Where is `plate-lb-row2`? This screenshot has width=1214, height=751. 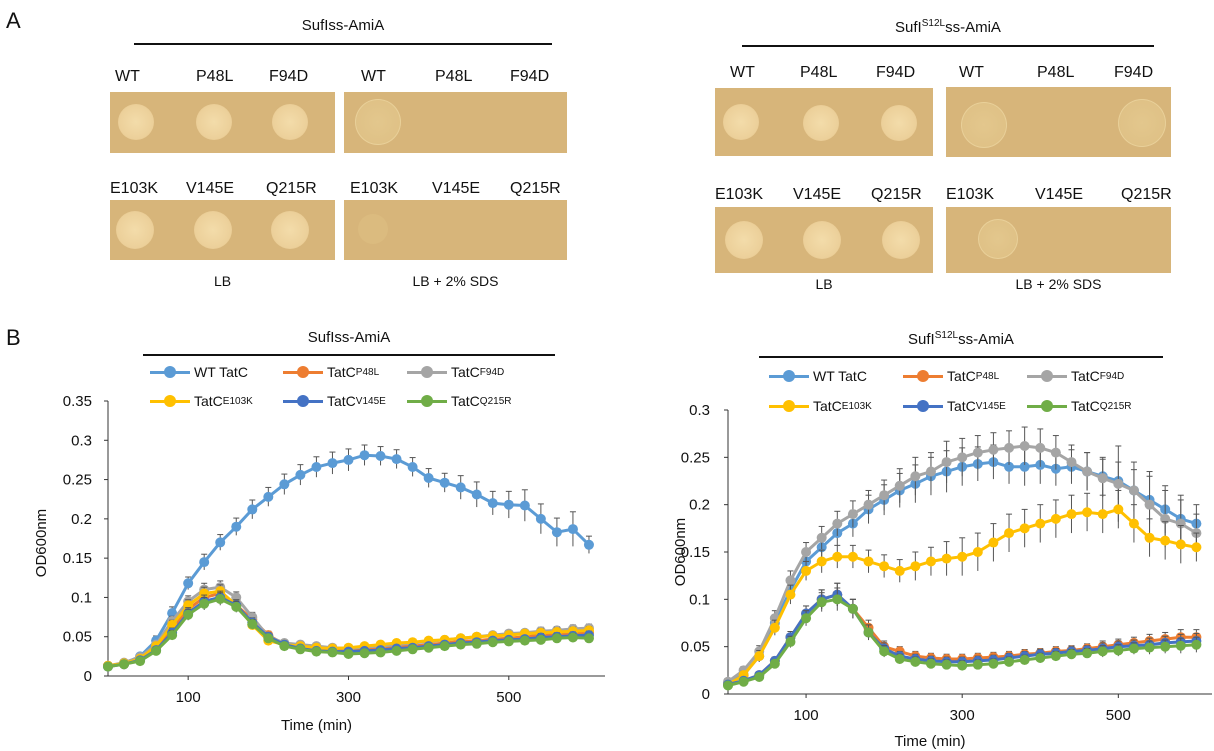 plate-lb-row2 is located at coordinates (222, 230).